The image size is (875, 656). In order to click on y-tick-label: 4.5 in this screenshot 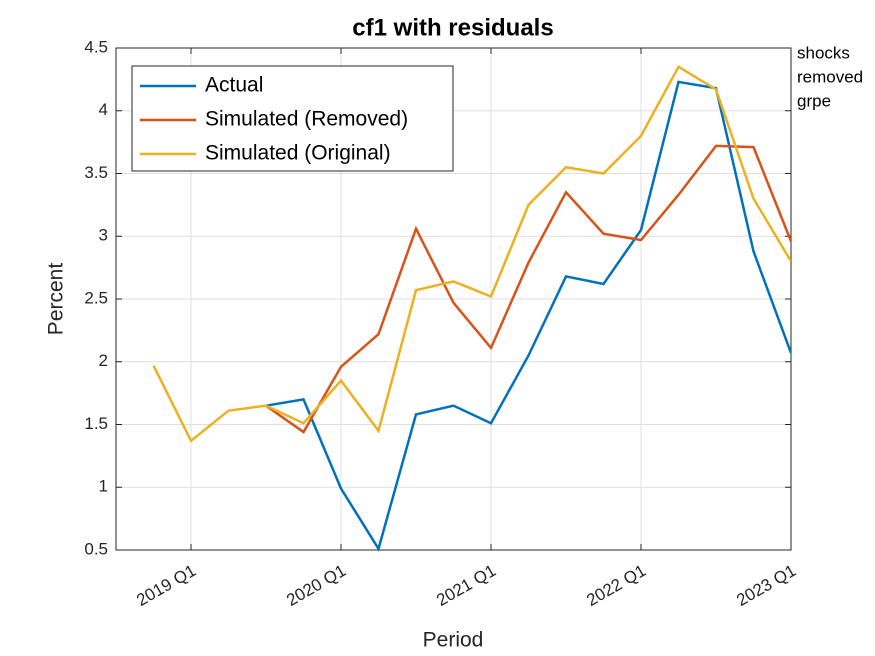, I will do `click(96, 46)`.